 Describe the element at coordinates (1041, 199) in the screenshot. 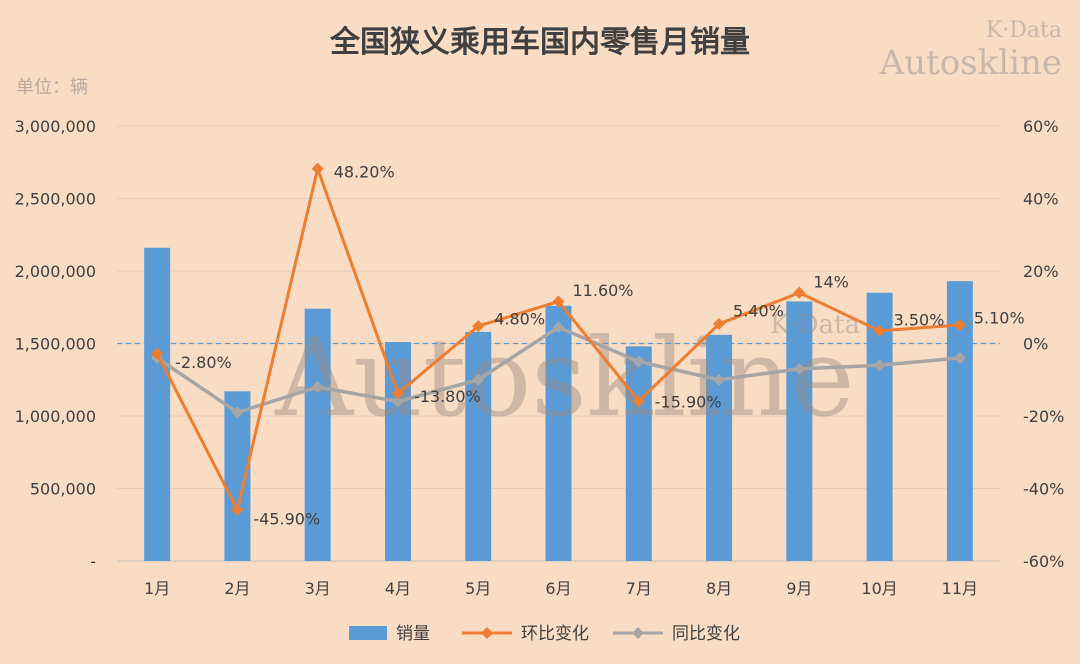

I see `y-right-tick-label: 40%` at that location.